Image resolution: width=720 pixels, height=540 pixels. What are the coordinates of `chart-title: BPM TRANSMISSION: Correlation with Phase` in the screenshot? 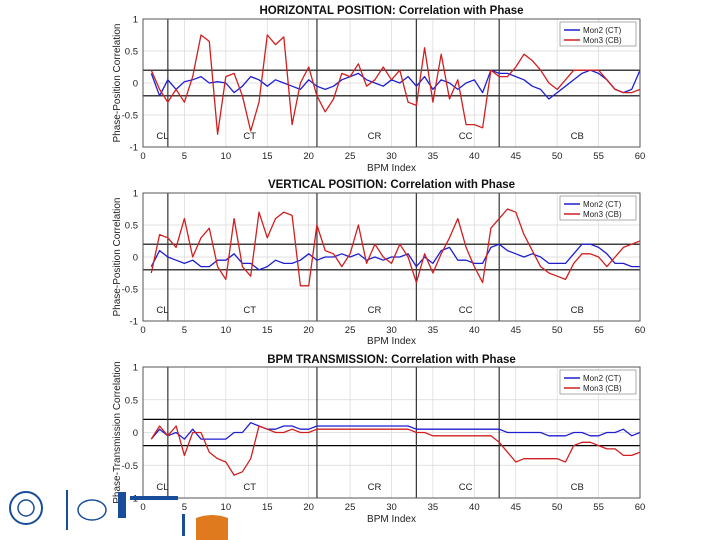 It's located at (391, 360).